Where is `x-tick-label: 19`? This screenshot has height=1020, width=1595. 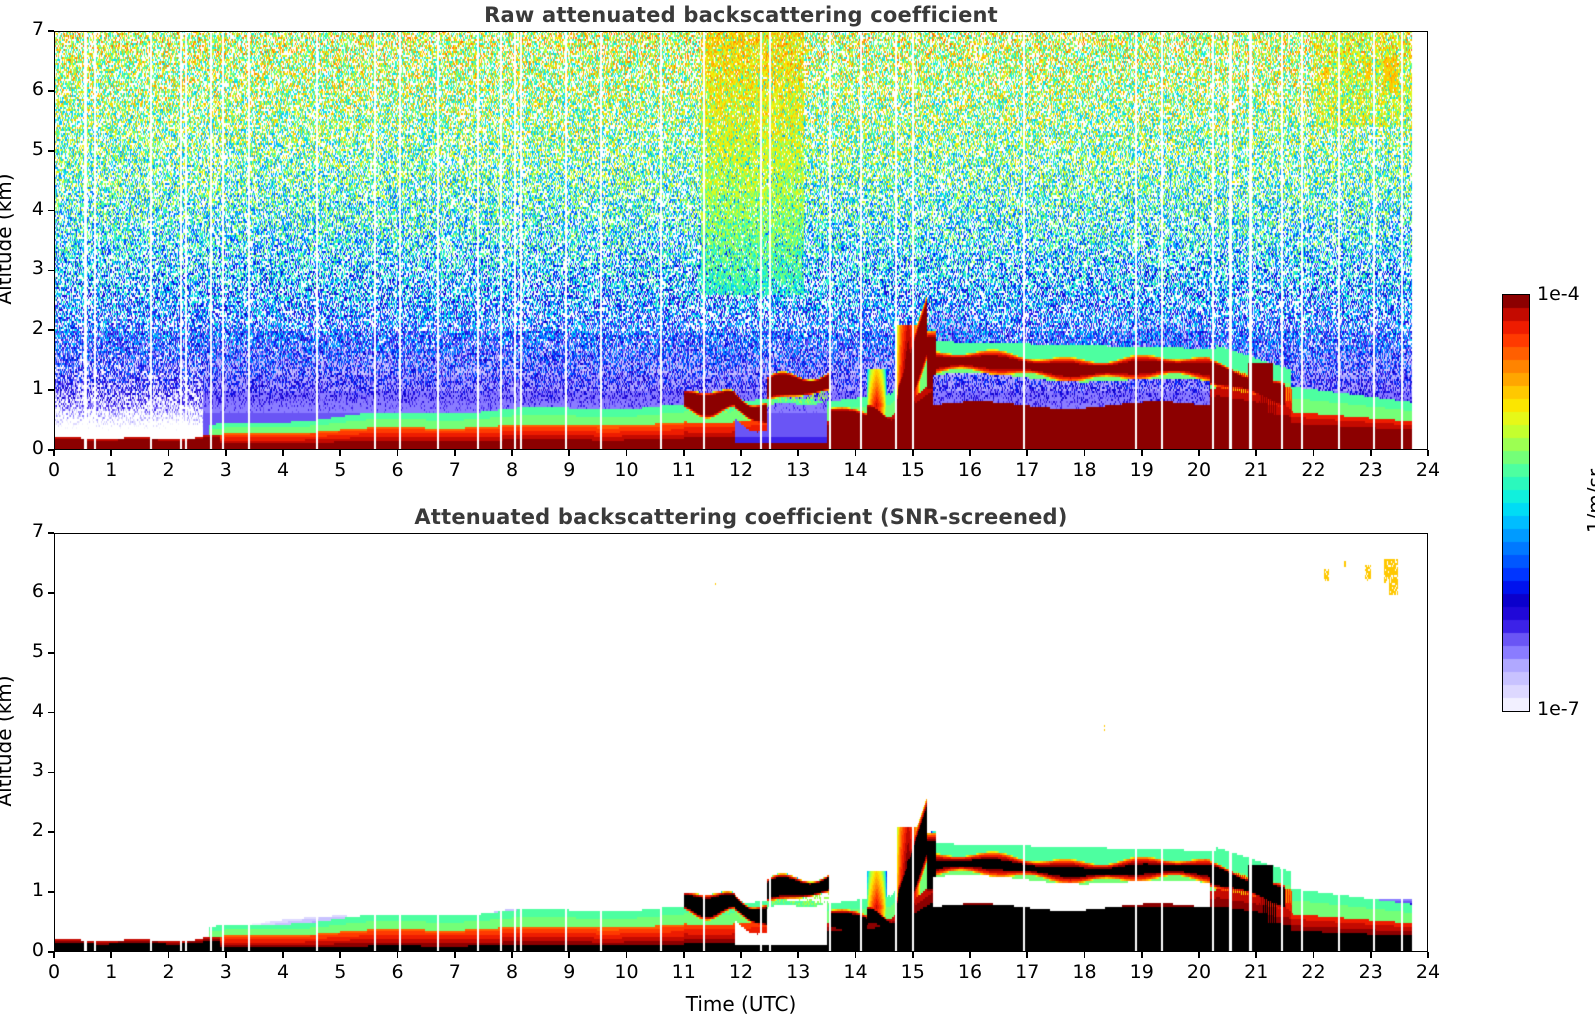
x-tick-label: 19 is located at coordinates (1141, 470).